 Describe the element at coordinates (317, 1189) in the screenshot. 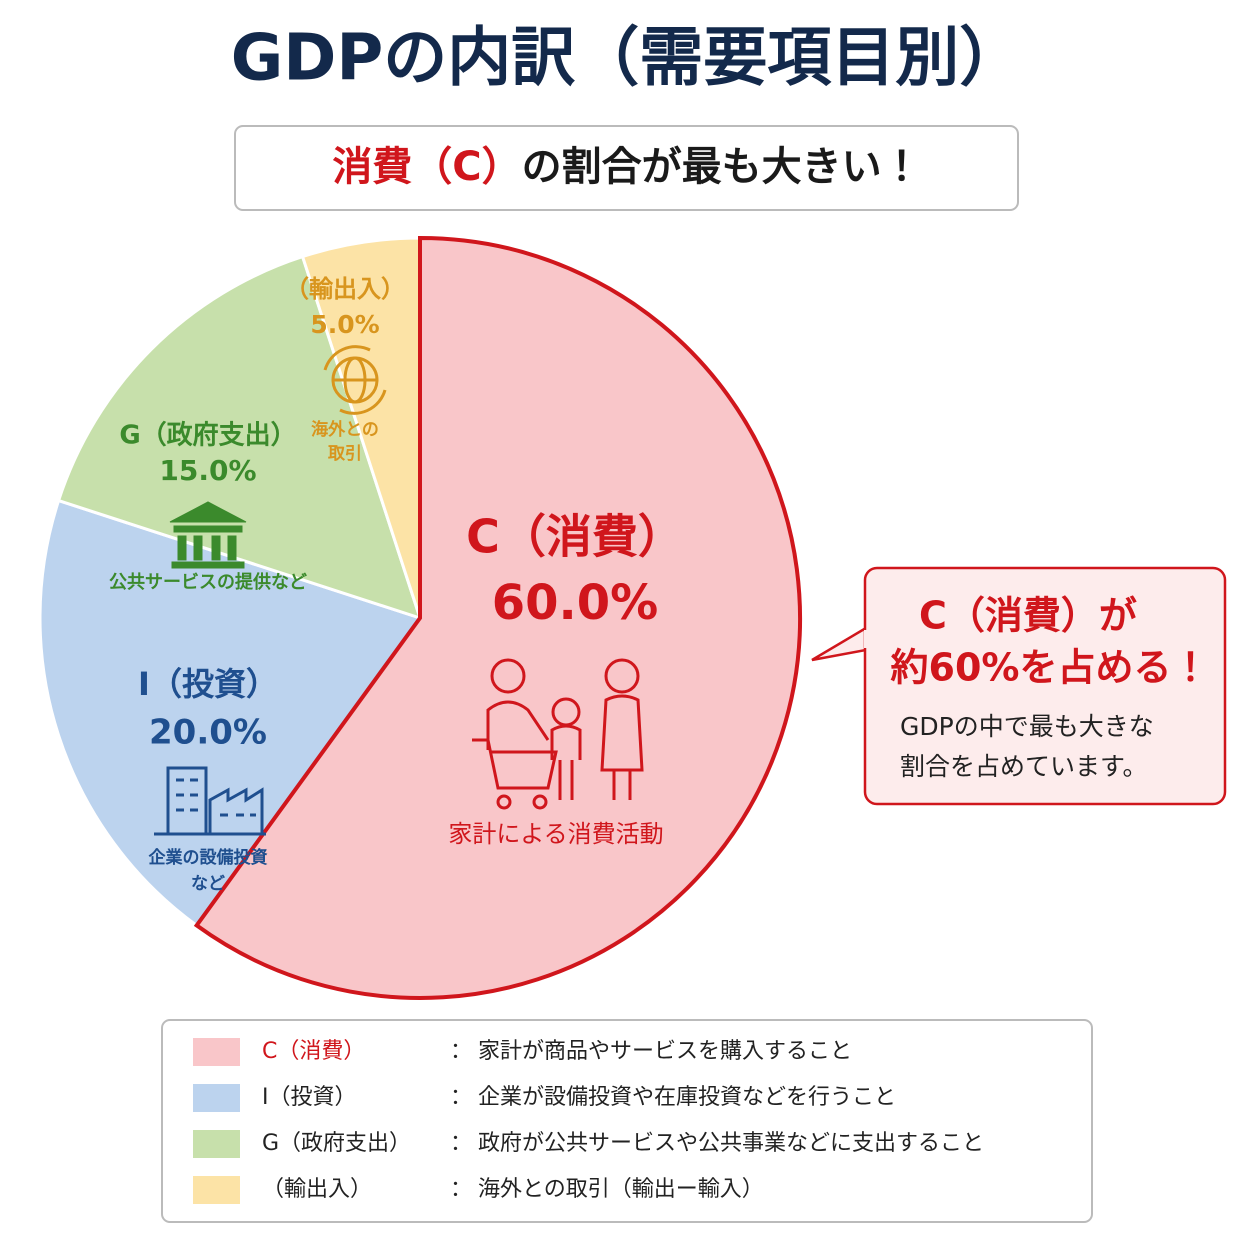

I see `legend-label: （輸出入）` at that location.